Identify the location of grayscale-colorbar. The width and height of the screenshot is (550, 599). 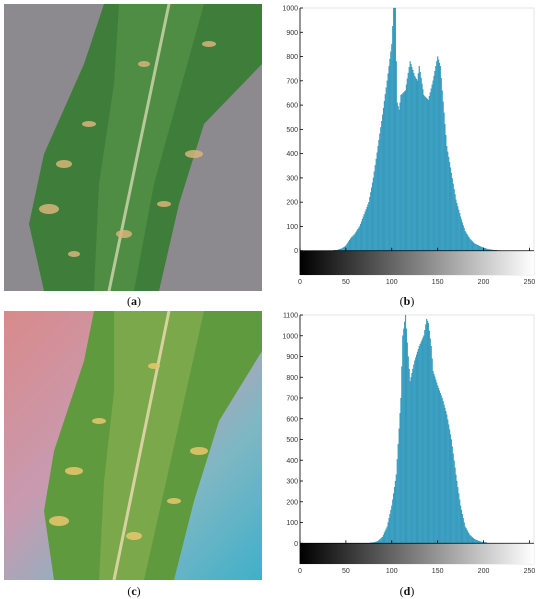
(417, 553).